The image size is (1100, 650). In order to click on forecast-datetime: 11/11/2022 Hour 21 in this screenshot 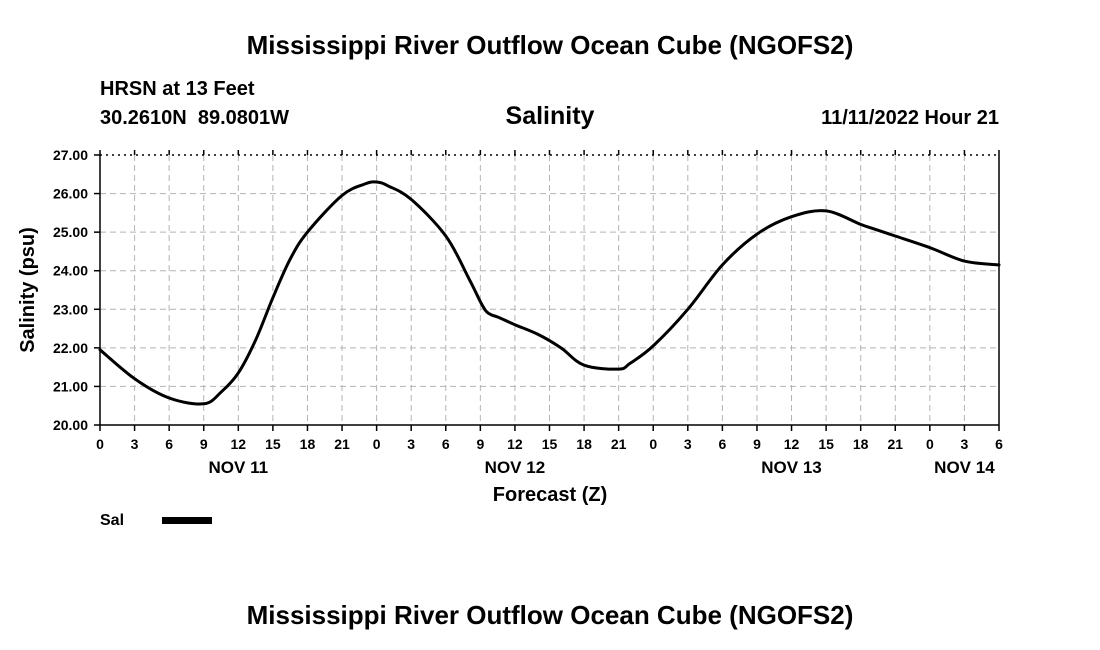, I will do `click(910, 118)`.